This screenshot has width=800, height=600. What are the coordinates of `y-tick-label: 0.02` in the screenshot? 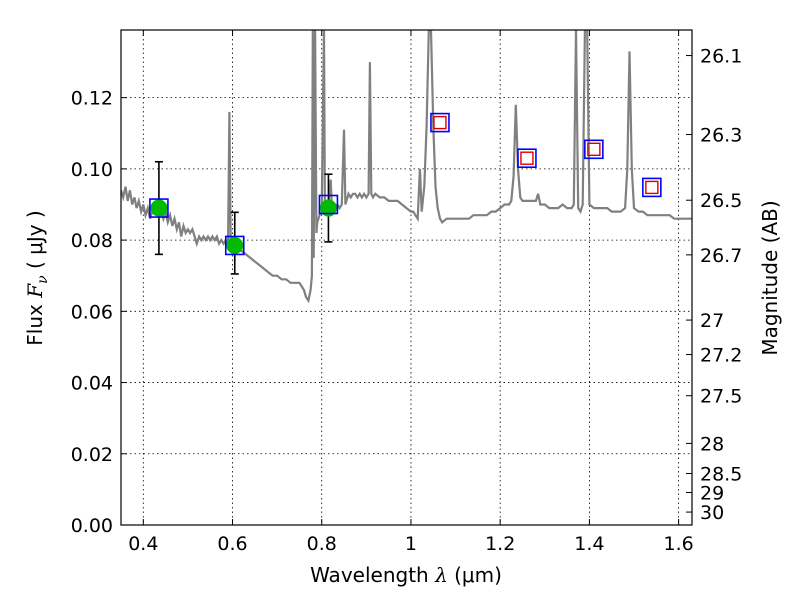 It's located at (92, 455).